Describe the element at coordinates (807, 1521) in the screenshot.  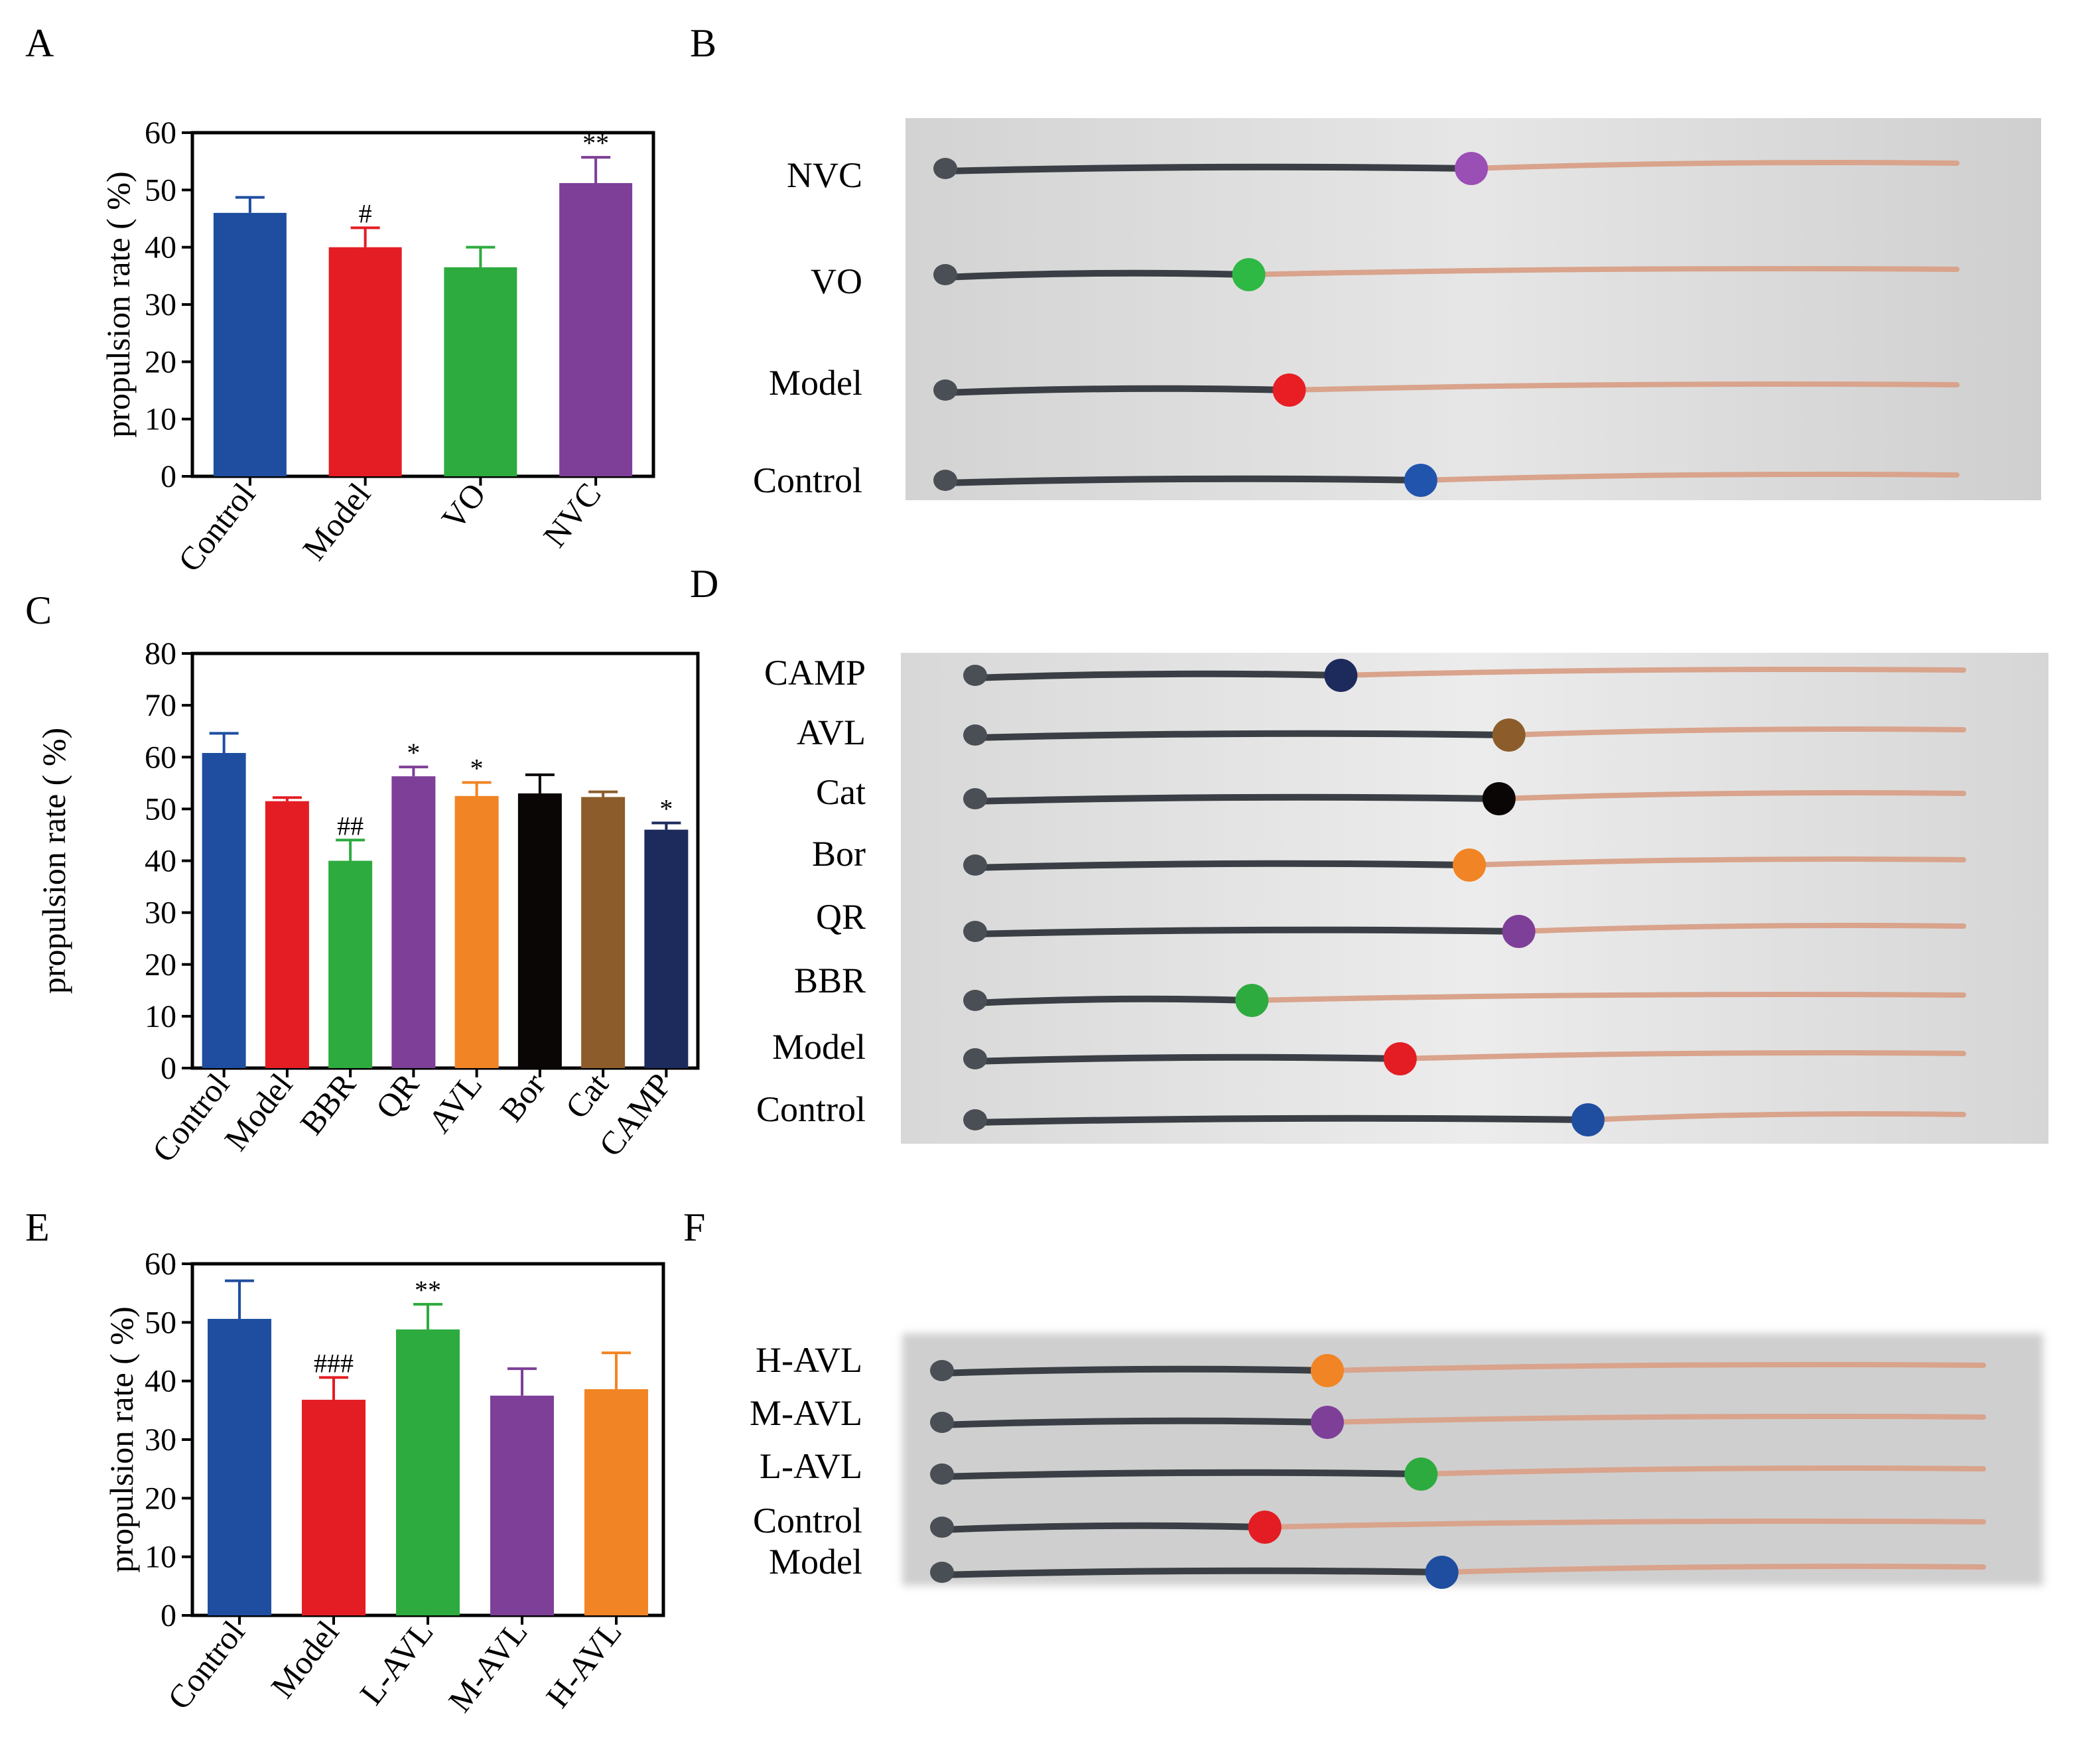
I see `photo-row-label: Control` at that location.